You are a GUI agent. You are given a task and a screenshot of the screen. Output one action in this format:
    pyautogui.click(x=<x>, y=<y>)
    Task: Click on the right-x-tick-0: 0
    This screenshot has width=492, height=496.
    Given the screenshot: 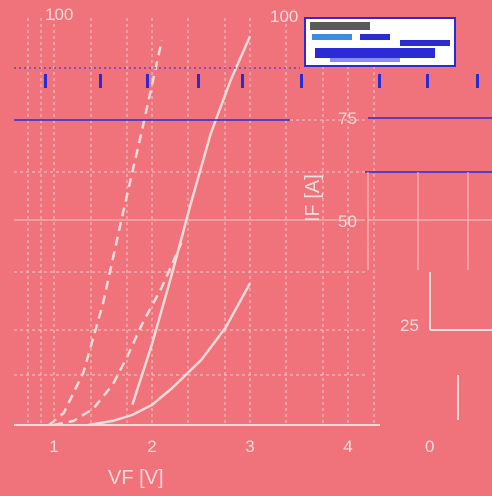 What is the action you would take?
    pyautogui.click(x=429, y=446)
    